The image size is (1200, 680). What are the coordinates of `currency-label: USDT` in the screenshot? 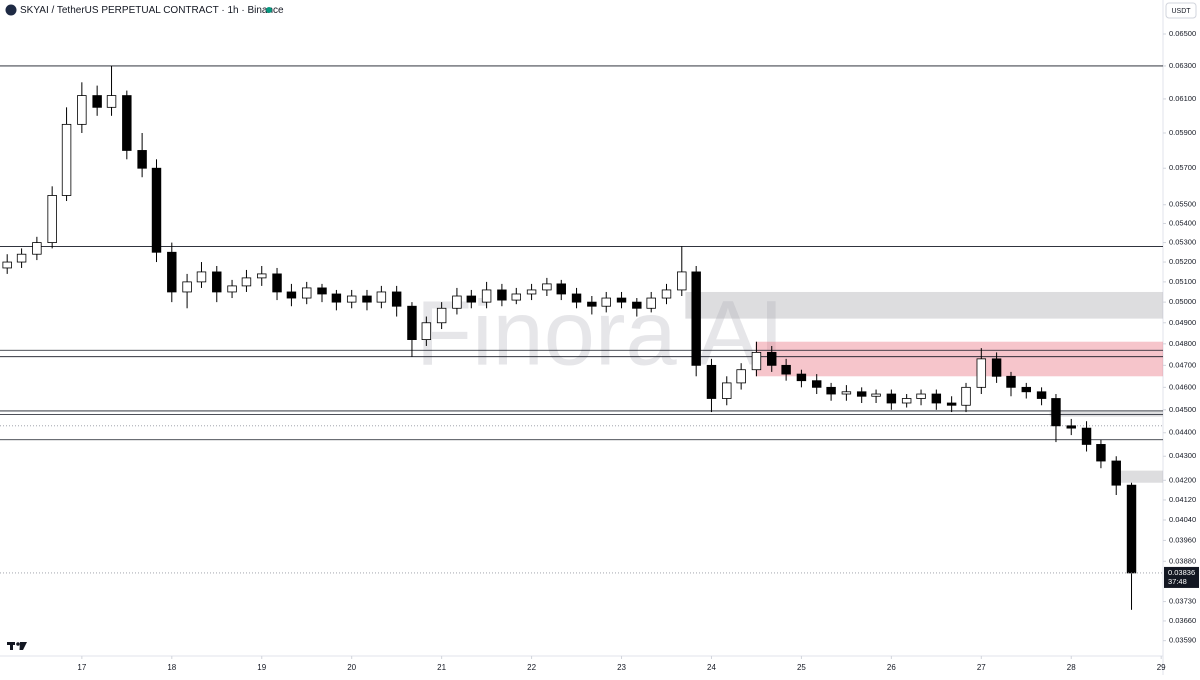 It's located at (1181, 11).